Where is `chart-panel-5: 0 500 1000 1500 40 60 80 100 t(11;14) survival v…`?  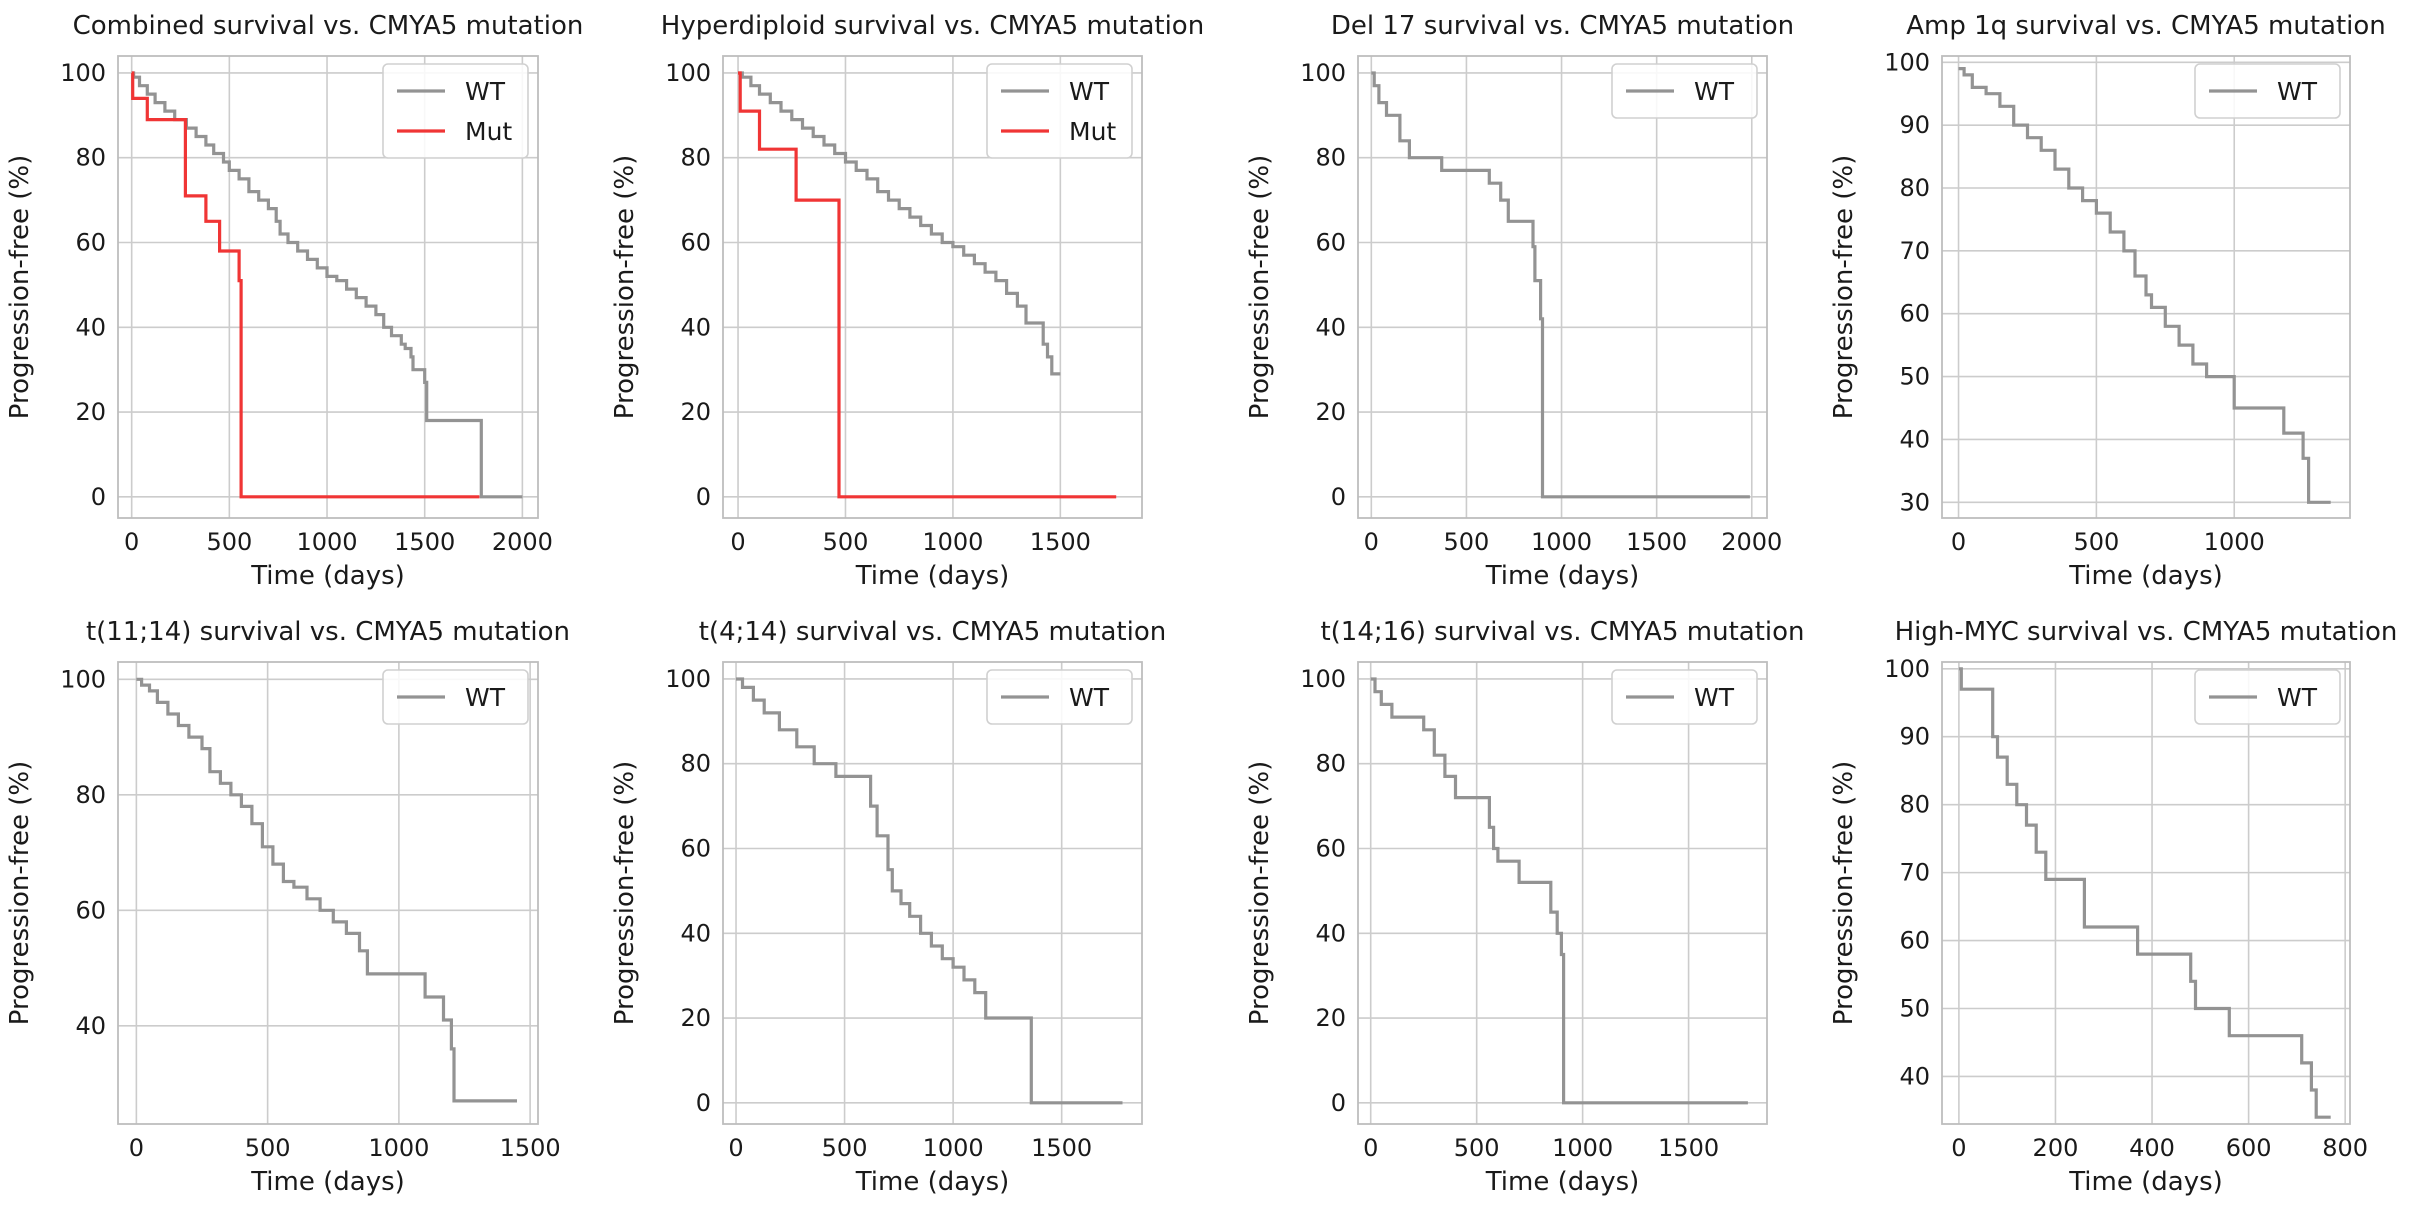 chart-panel-5: 0 500 1000 1500 40 60 80 100 t(11;14) survival v… is located at coordinates (287, 907).